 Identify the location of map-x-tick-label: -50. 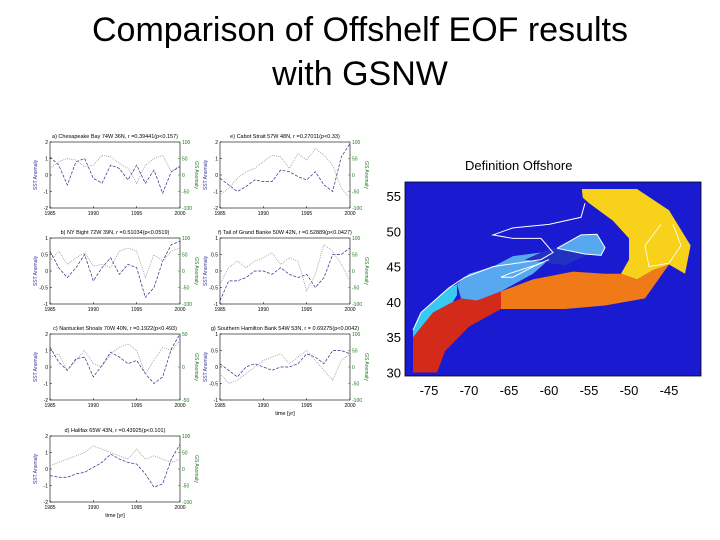
(629, 390).